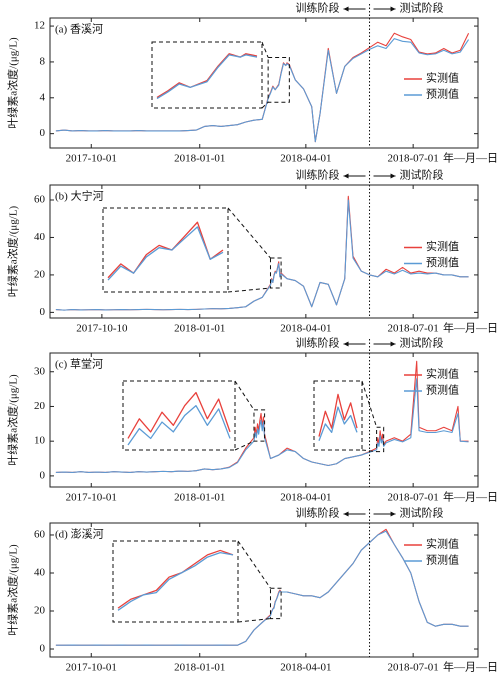 Image resolution: width=502 pixels, height=673 pixels. Describe the element at coordinates (43, 61) in the screenshot. I see `y-tick-label: 8` at that location.